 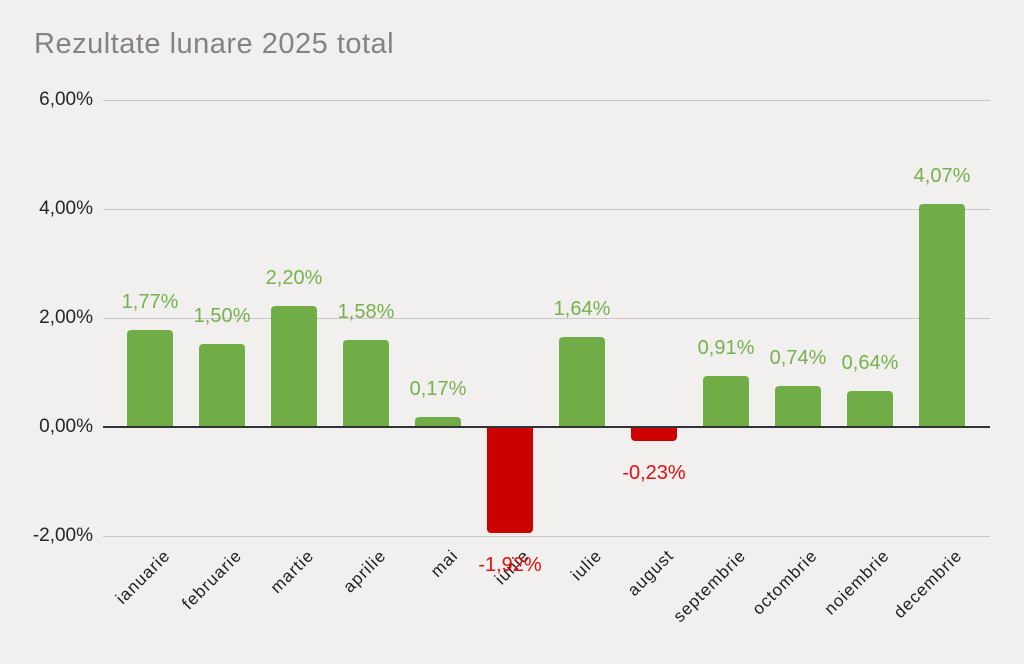 I want to click on x-axis-label-aprilie: aprilie, so click(x=364, y=571).